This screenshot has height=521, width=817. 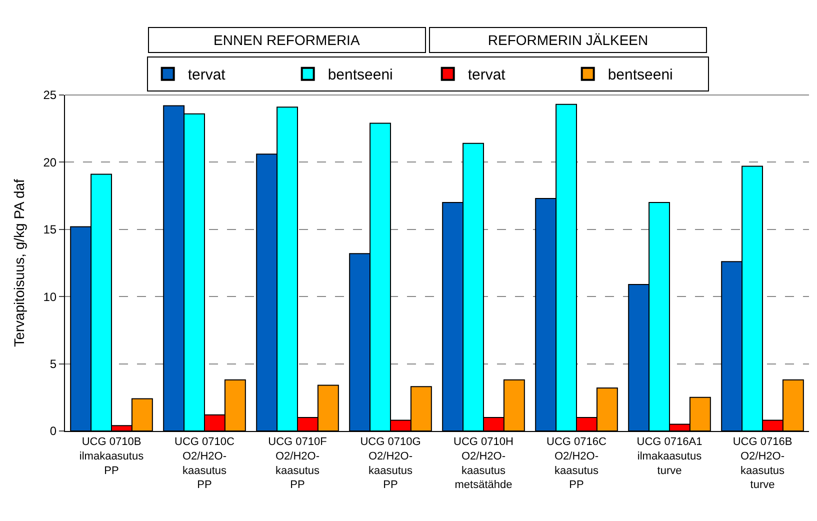 What do you see at coordinates (484, 464) in the screenshot?
I see `x-tick-label: UCG 0710H O2/H2O- kaasutus metsätähde` at bounding box center [484, 464].